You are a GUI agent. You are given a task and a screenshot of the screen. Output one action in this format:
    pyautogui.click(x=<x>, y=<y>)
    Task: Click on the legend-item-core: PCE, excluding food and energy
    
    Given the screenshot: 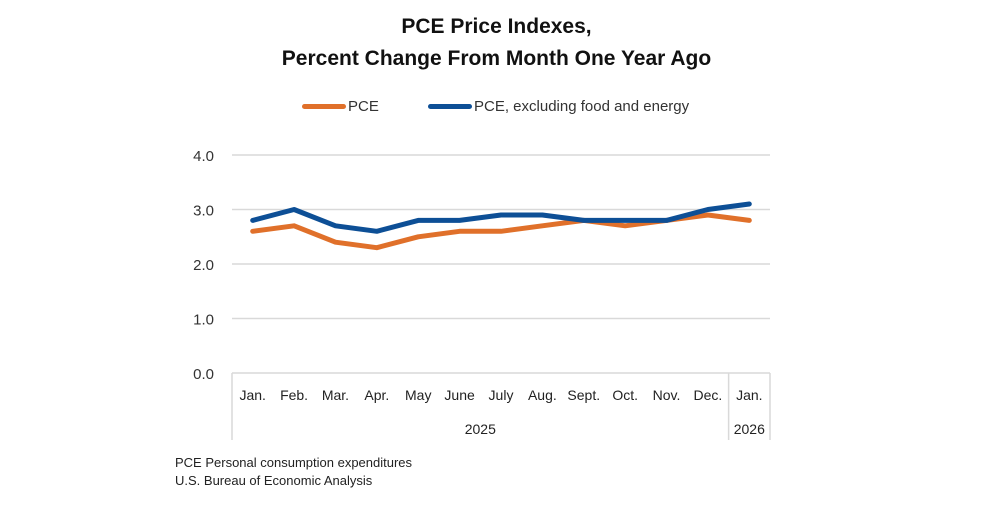 What is the action you would take?
    pyautogui.click(x=558, y=106)
    